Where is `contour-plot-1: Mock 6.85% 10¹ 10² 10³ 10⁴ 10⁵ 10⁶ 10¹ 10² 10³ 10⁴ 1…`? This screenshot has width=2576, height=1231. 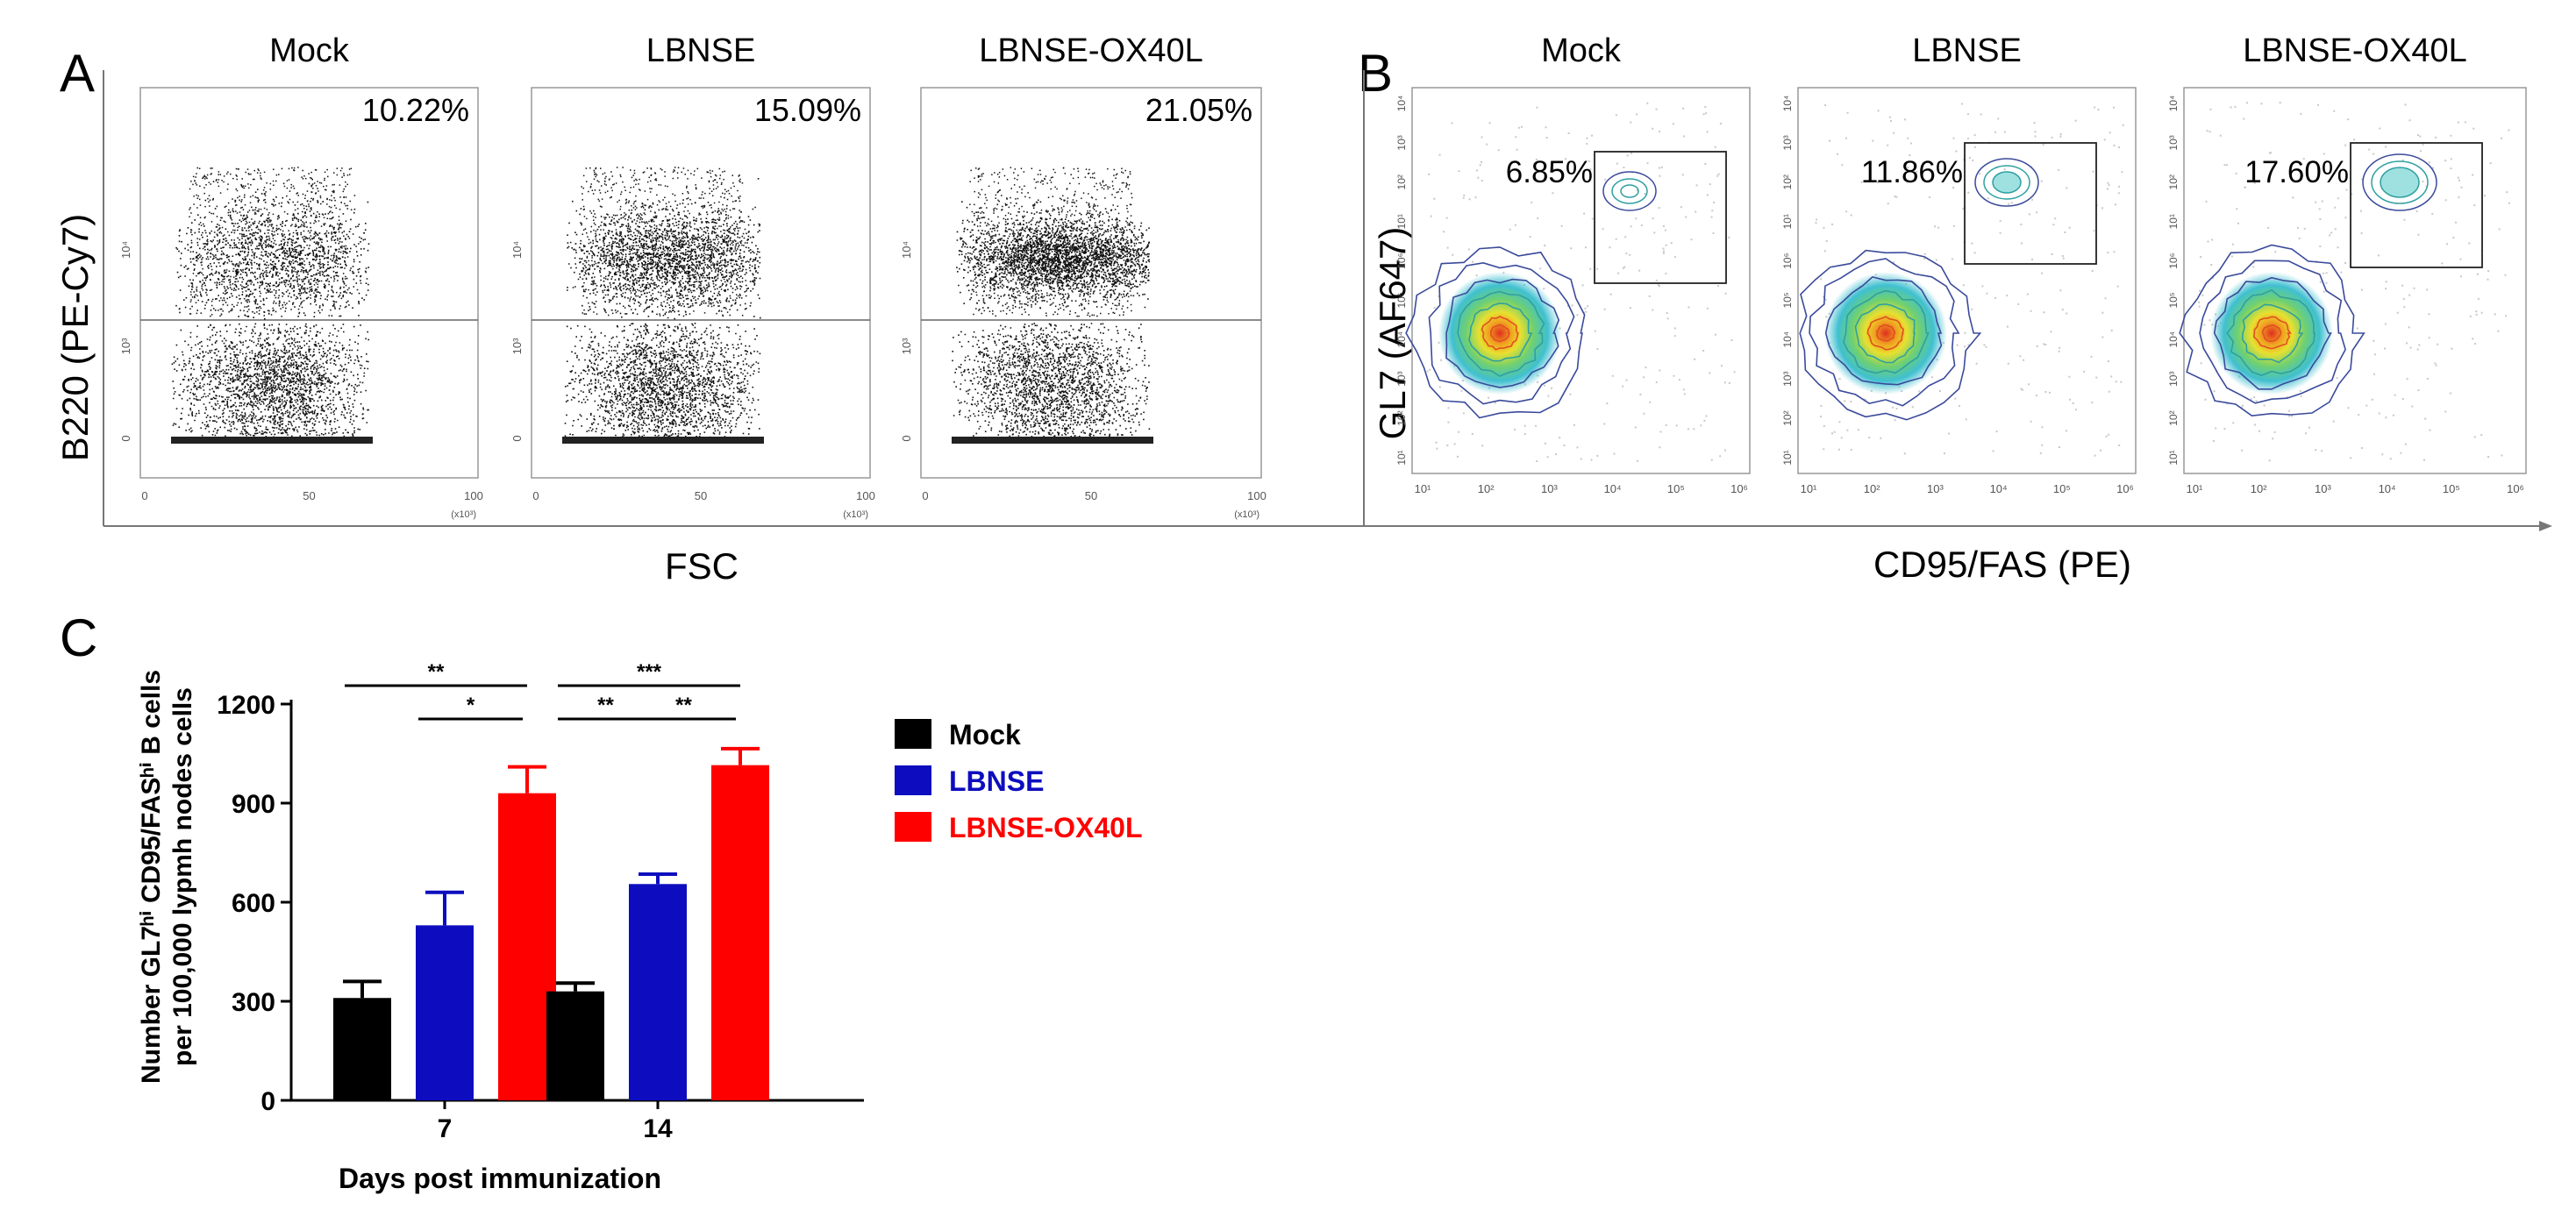
contour-plot-1: Mock 6.85% 10¹ 10² 10³ 10⁴ 10⁵ 10⁶ 10¹ 10² 10³ 10⁴ 1… is located at coordinates (1573, 263).